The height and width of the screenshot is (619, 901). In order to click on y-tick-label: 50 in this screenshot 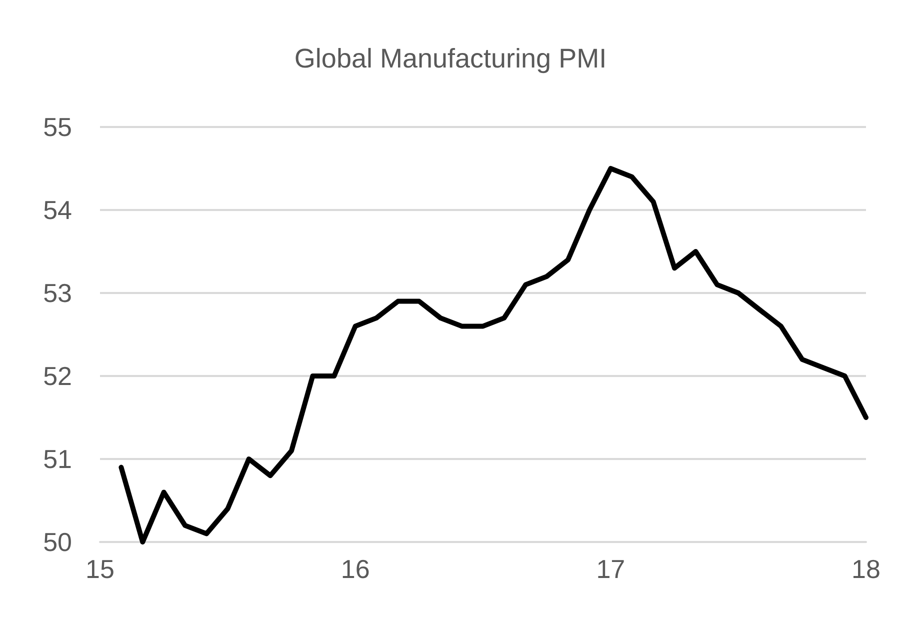, I will do `click(57, 542)`.